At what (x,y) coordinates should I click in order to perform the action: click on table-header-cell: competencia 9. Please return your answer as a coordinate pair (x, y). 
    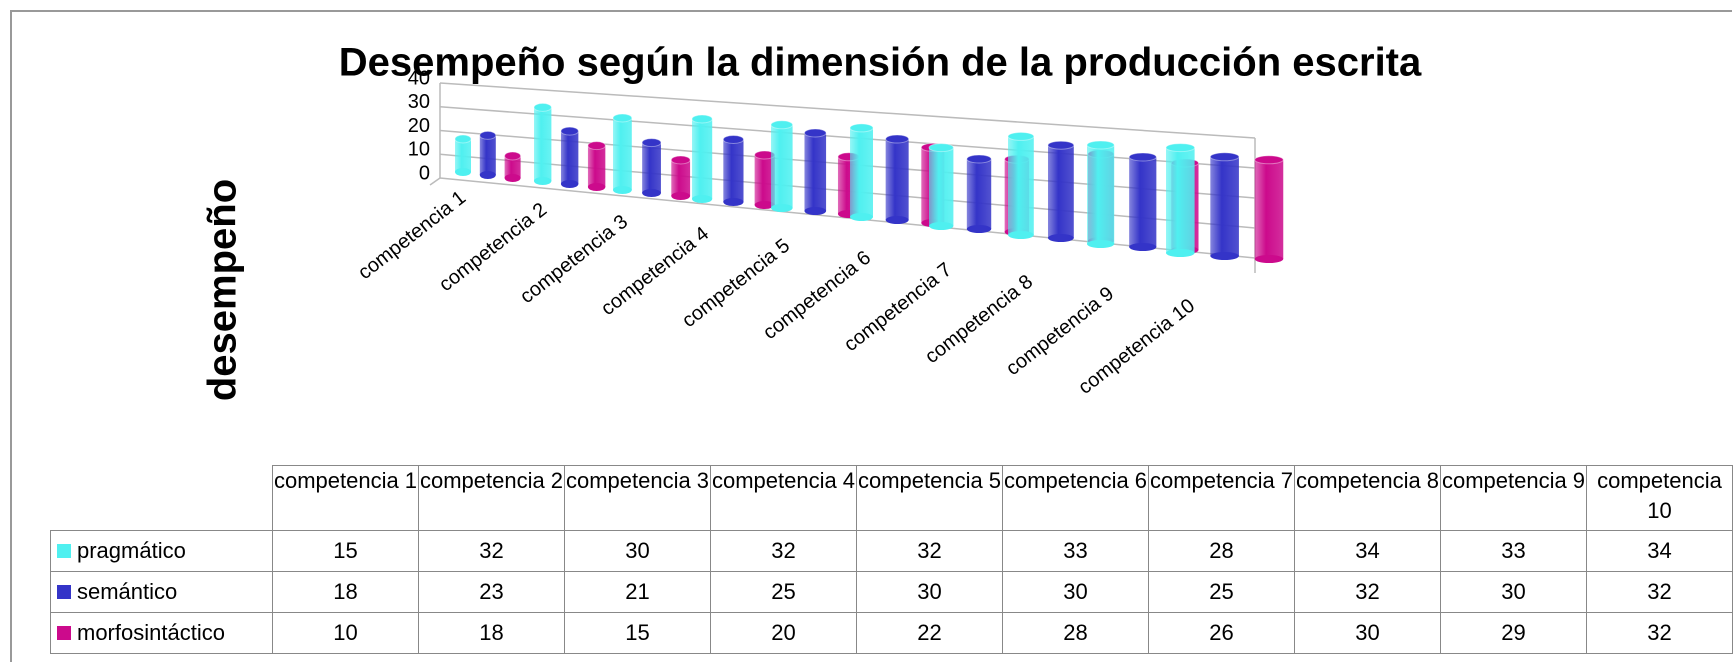
    Looking at the image, I should click on (1513, 498).